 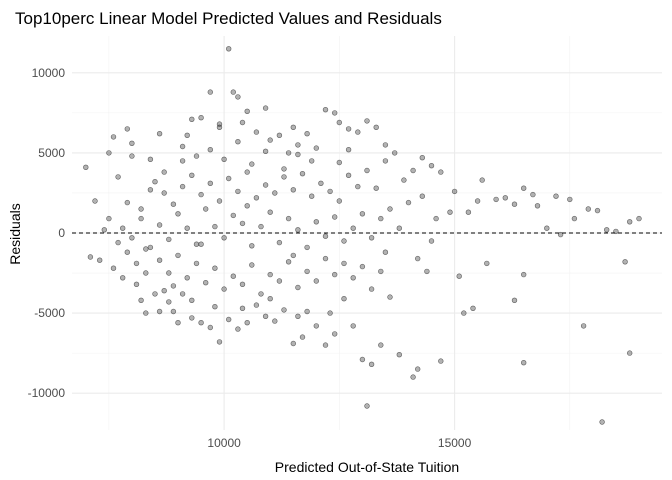 I want to click on y-tick-label: -5000, so click(x=49, y=313).